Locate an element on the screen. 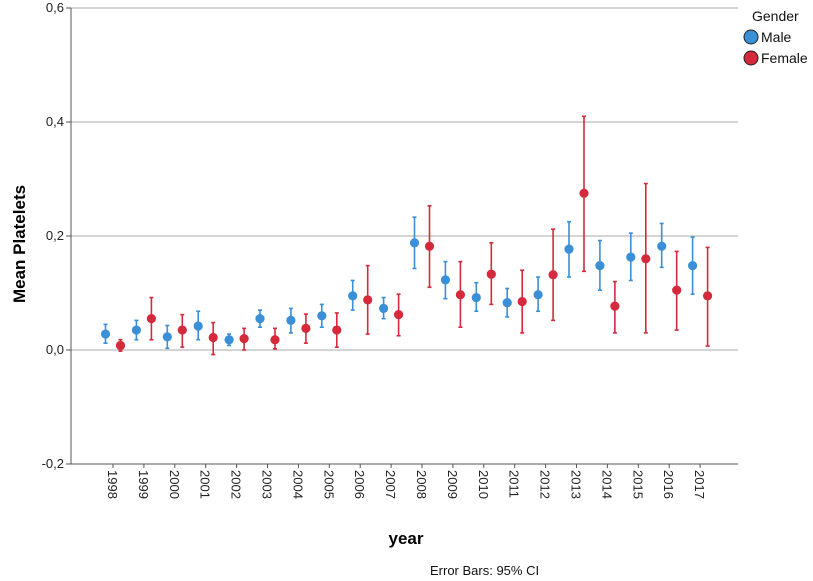 This screenshot has height=581, width=813. x-tick-label: 2009 is located at coordinates (452, 484).